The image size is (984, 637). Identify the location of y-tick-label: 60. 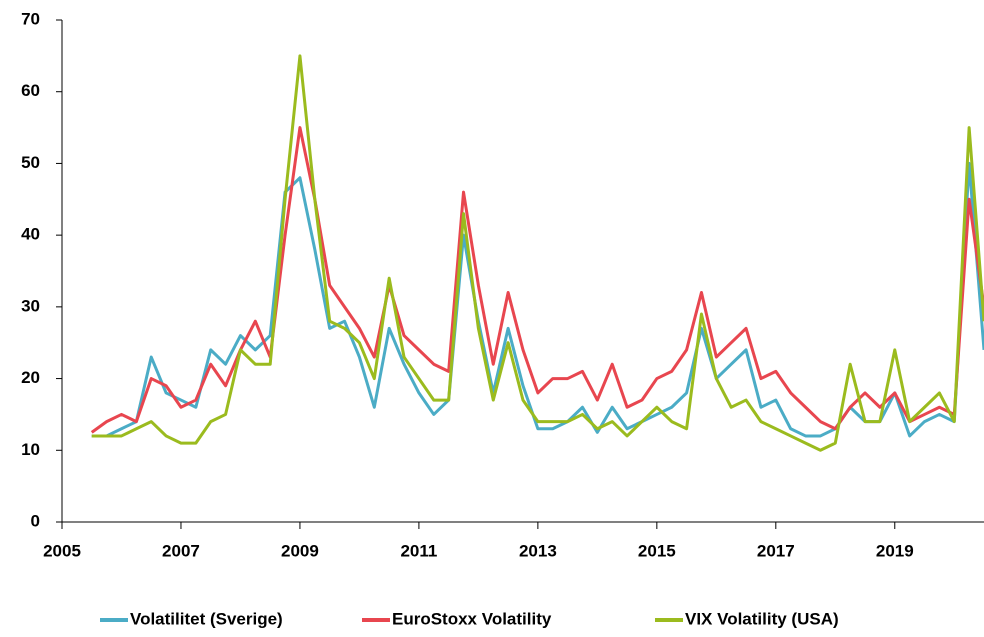
(30, 90).